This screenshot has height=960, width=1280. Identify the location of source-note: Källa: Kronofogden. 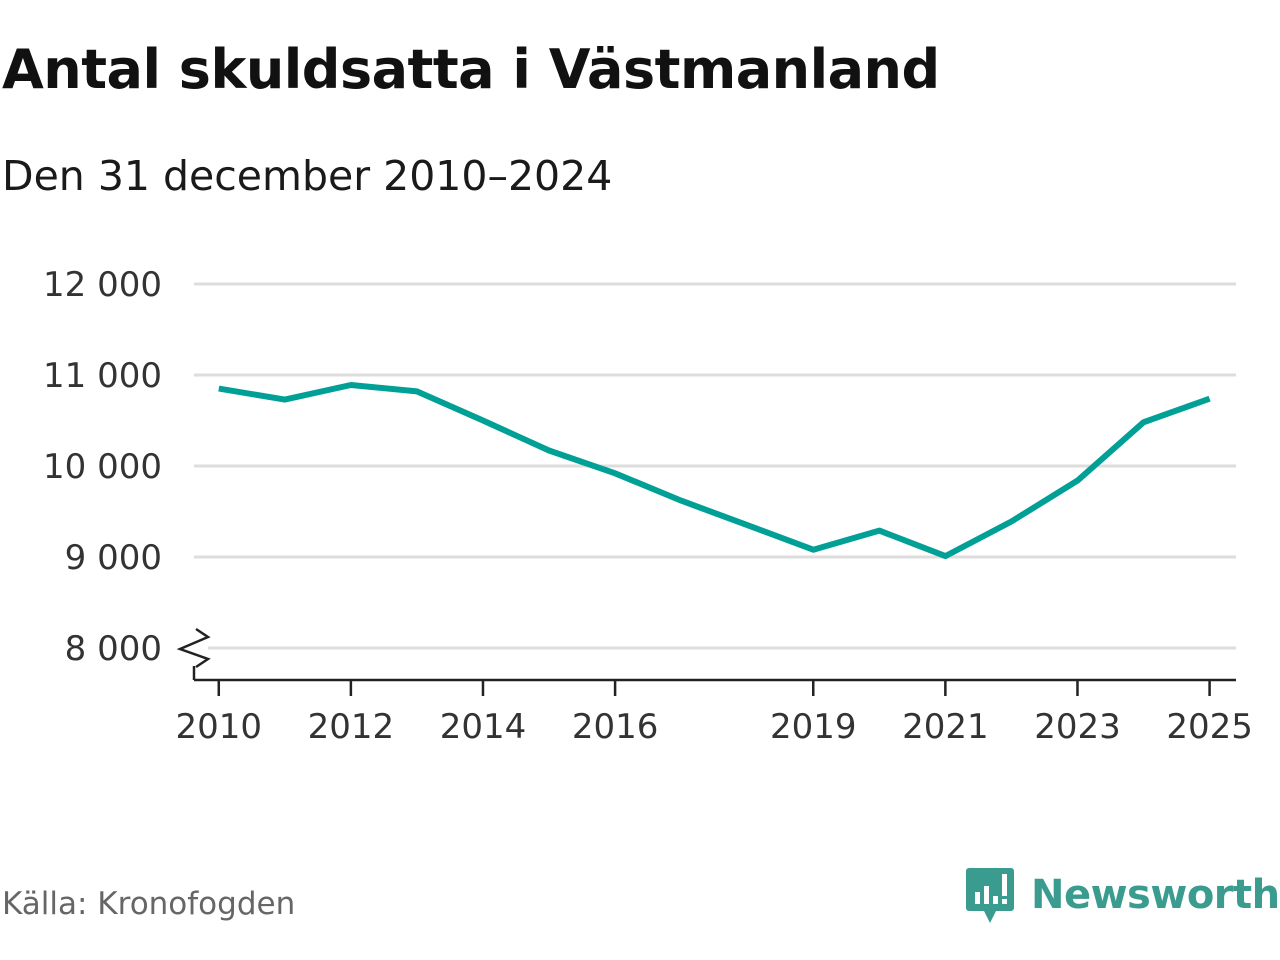
(149, 904).